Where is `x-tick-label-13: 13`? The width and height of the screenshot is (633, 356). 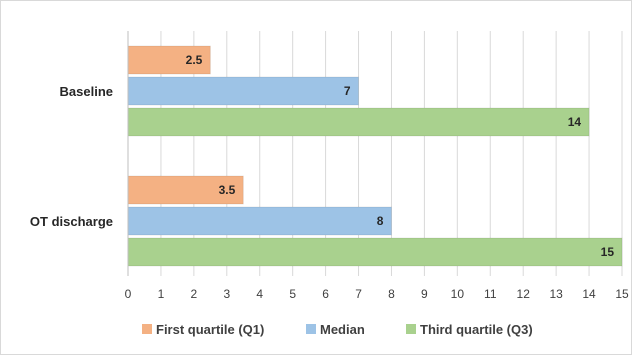
x-tick-label-13: 13 is located at coordinates (556, 294).